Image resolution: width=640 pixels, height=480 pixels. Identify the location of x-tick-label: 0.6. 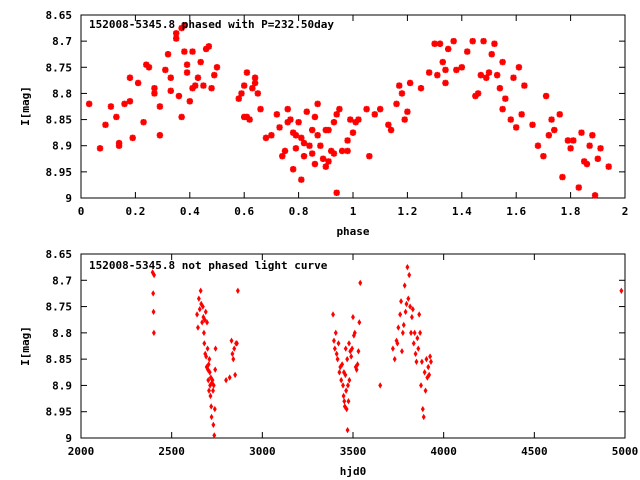
(244, 211).